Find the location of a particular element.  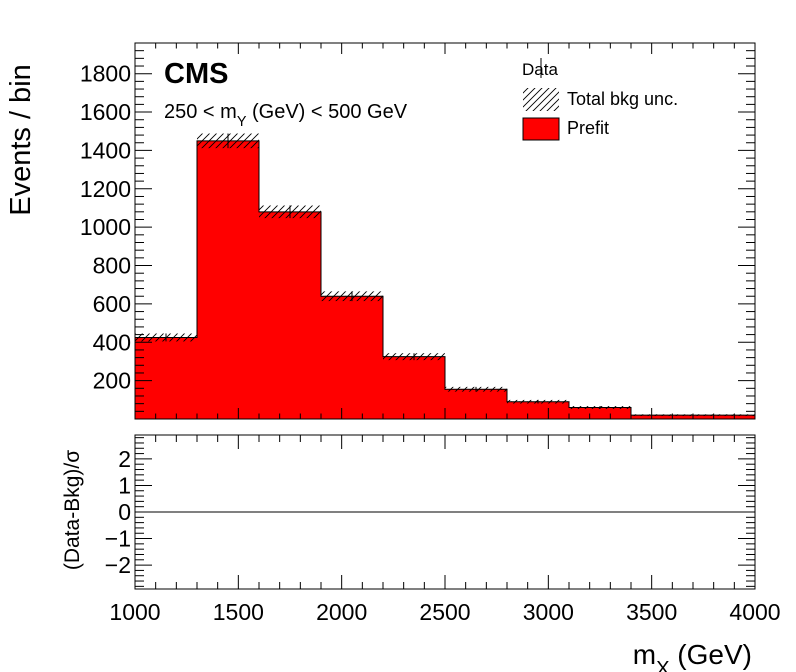

y-tick-label: 400 is located at coordinates (112, 342).